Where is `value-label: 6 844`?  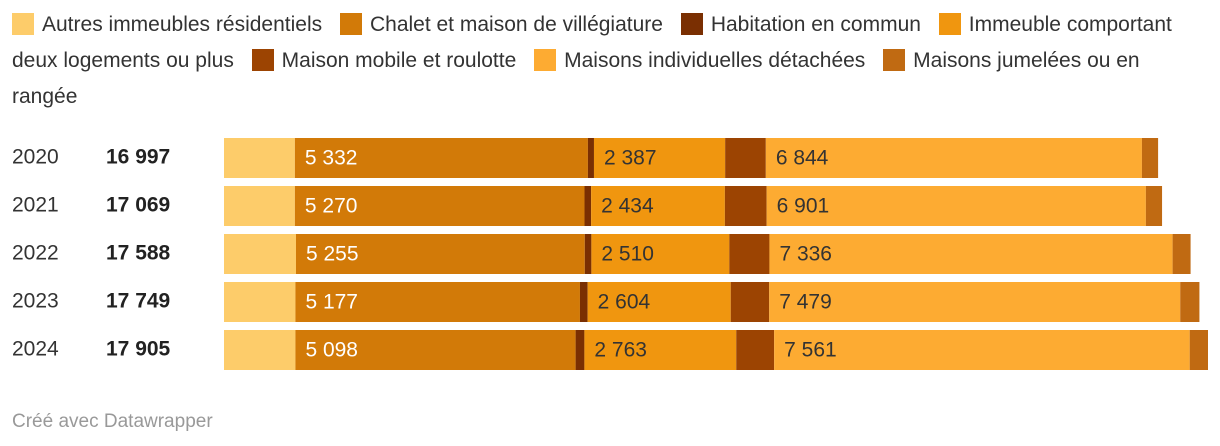
value-label: 6 844 is located at coordinates (802, 158).